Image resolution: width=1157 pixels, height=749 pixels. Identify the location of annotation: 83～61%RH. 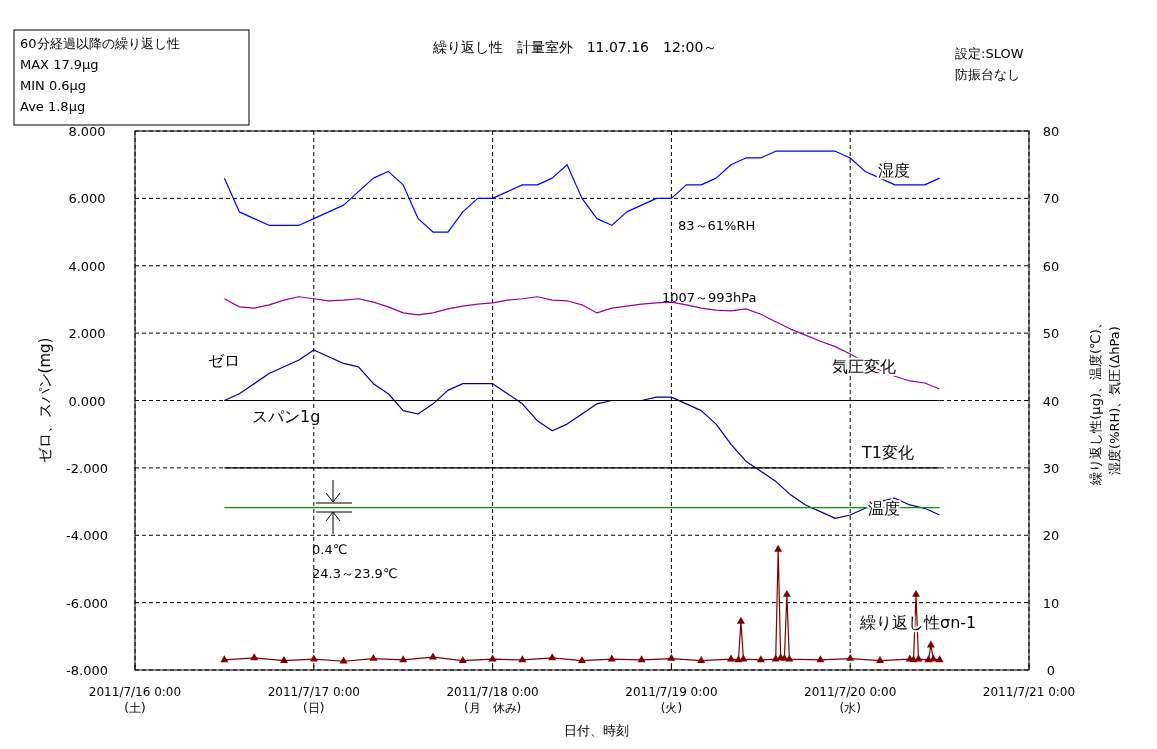
(717, 225).